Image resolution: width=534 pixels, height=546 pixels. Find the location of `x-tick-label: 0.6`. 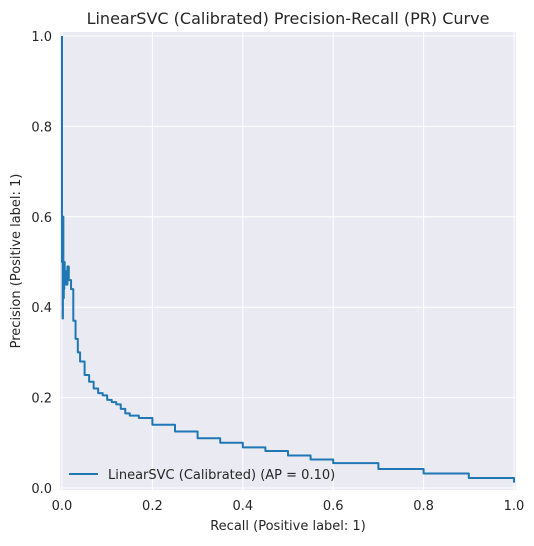

x-tick-label: 0.6 is located at coordinates (333, 506).